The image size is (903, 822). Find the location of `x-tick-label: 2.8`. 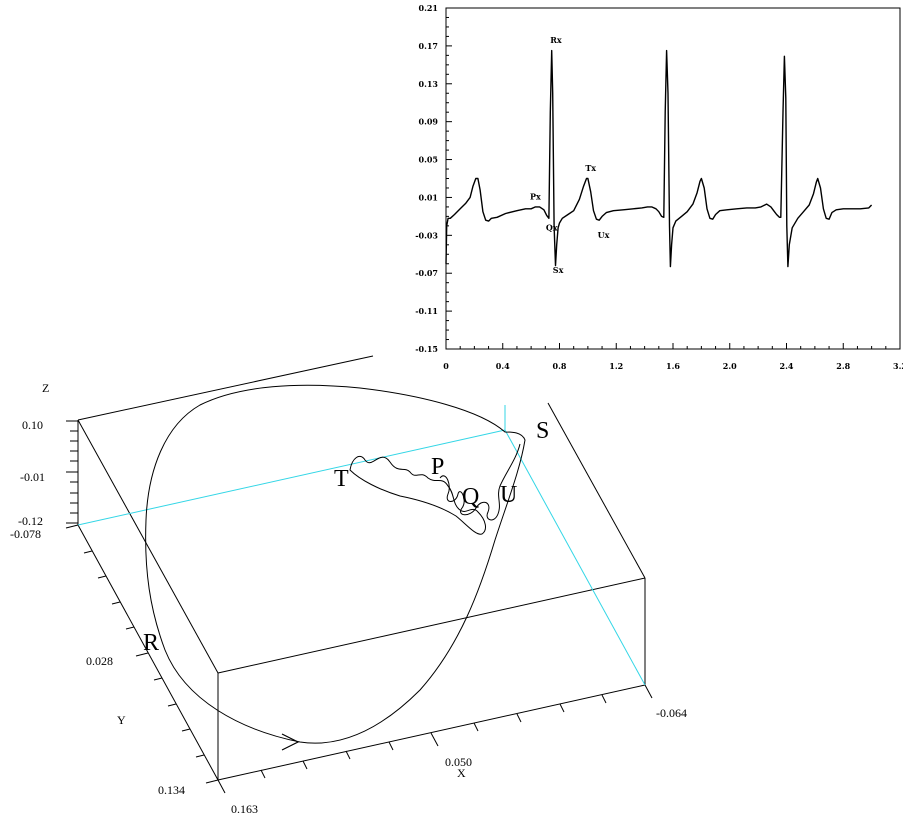

x-tick-label: 2.8 is located at coordinates (843, 366).